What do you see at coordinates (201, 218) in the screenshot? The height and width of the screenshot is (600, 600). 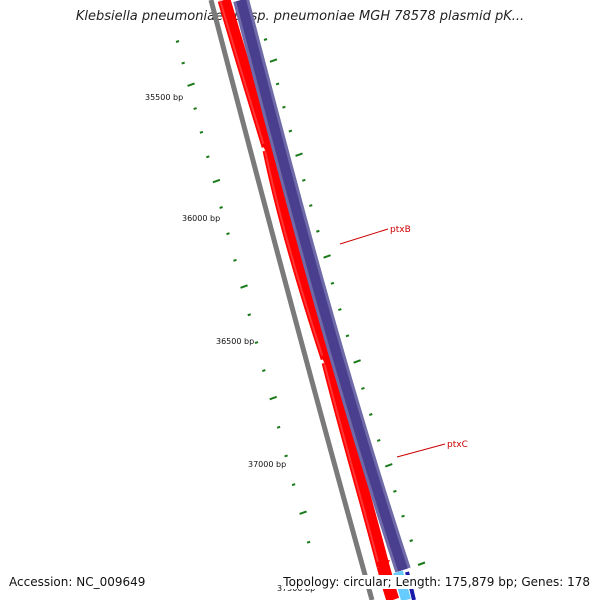 I see `bp-label-36000: 36000 bp` at bounding box center [201, 218].